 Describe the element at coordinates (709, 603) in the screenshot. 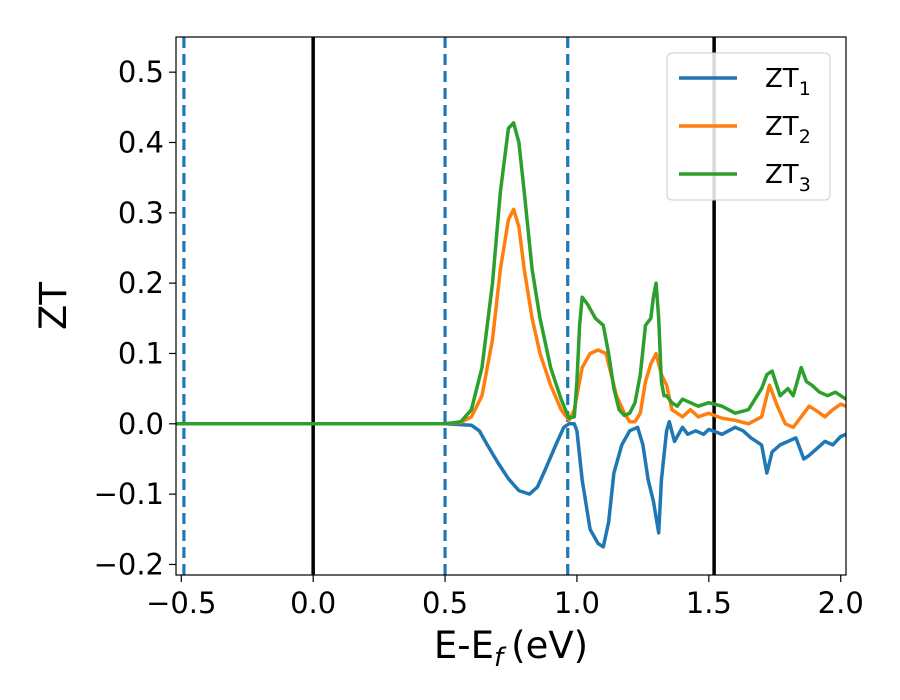

I see `x-tick-label: 1.5` at that location.